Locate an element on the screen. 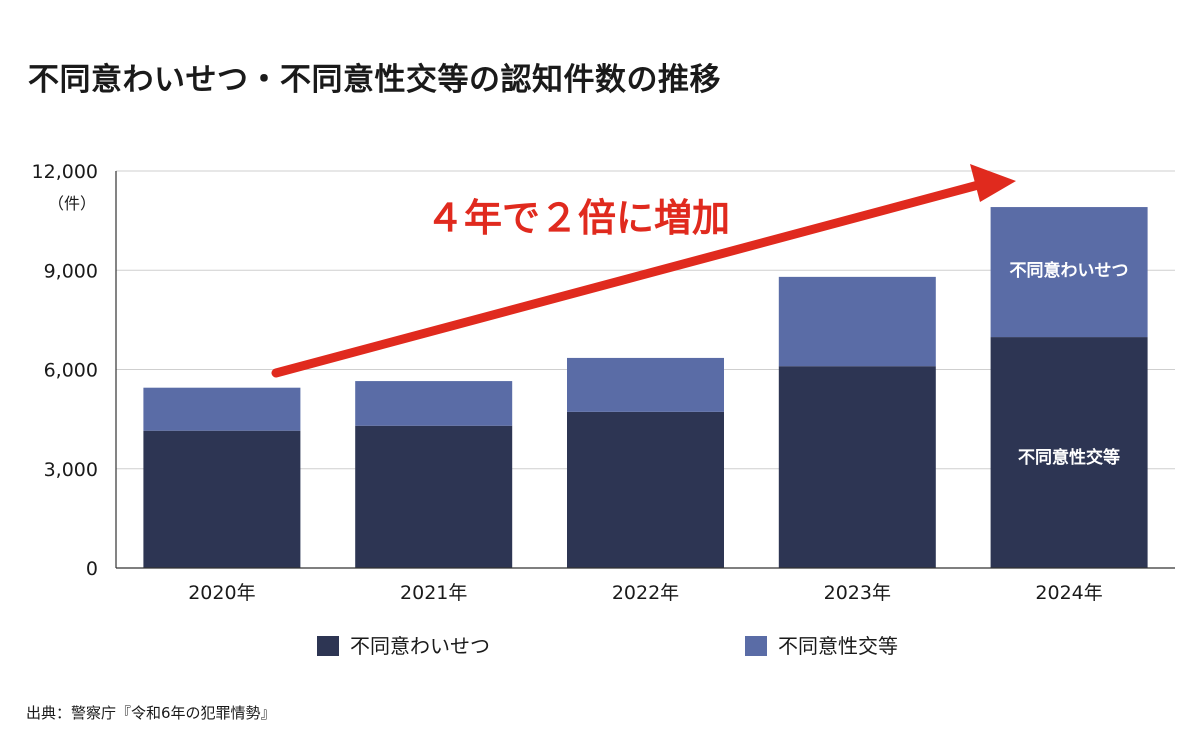 This screenshot has height=750, width=1200. bar-segment-labels: 不同意わいせつ 不同意性交等 is located at coordinates (1069, 364).